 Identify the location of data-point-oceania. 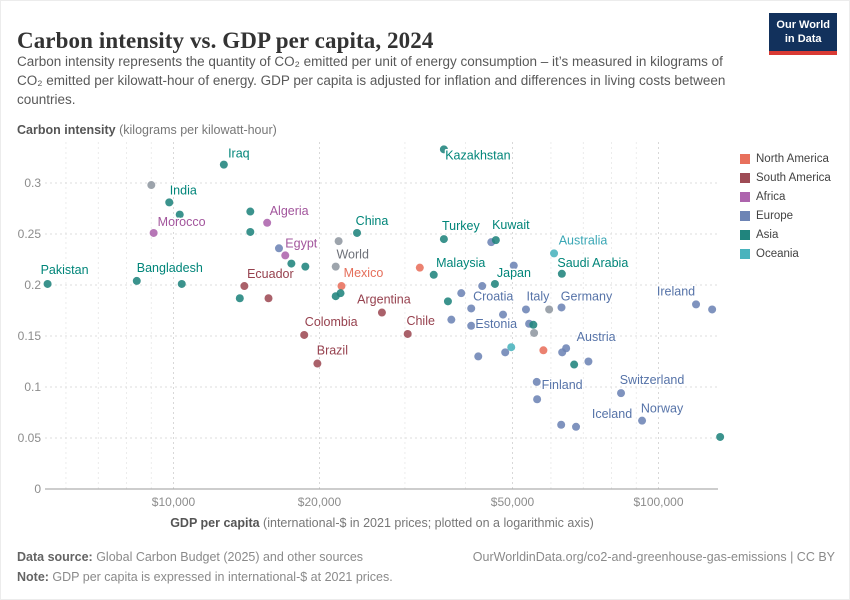
(511, 347).